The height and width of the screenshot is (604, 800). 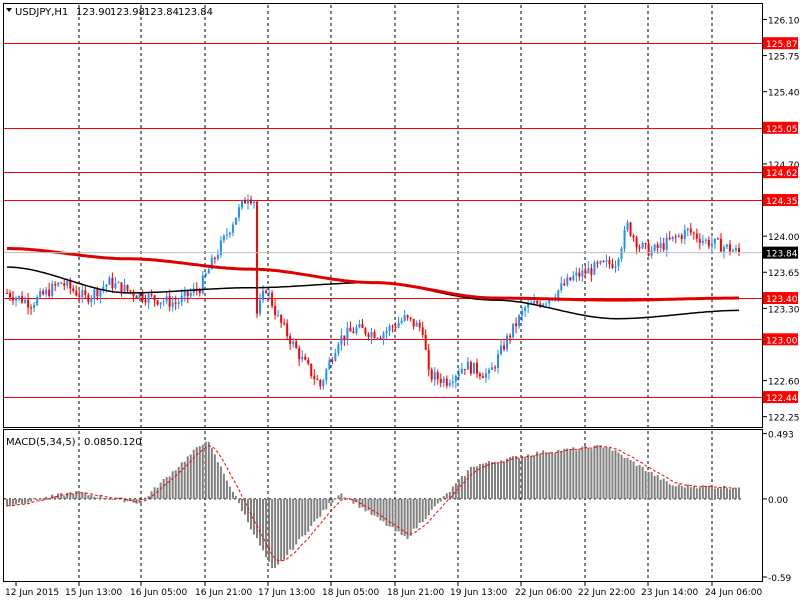 I want to click on symbol-header: USDJPY,H1 123.90 123.98 123.84 123.84, so click(x=109, y=12).